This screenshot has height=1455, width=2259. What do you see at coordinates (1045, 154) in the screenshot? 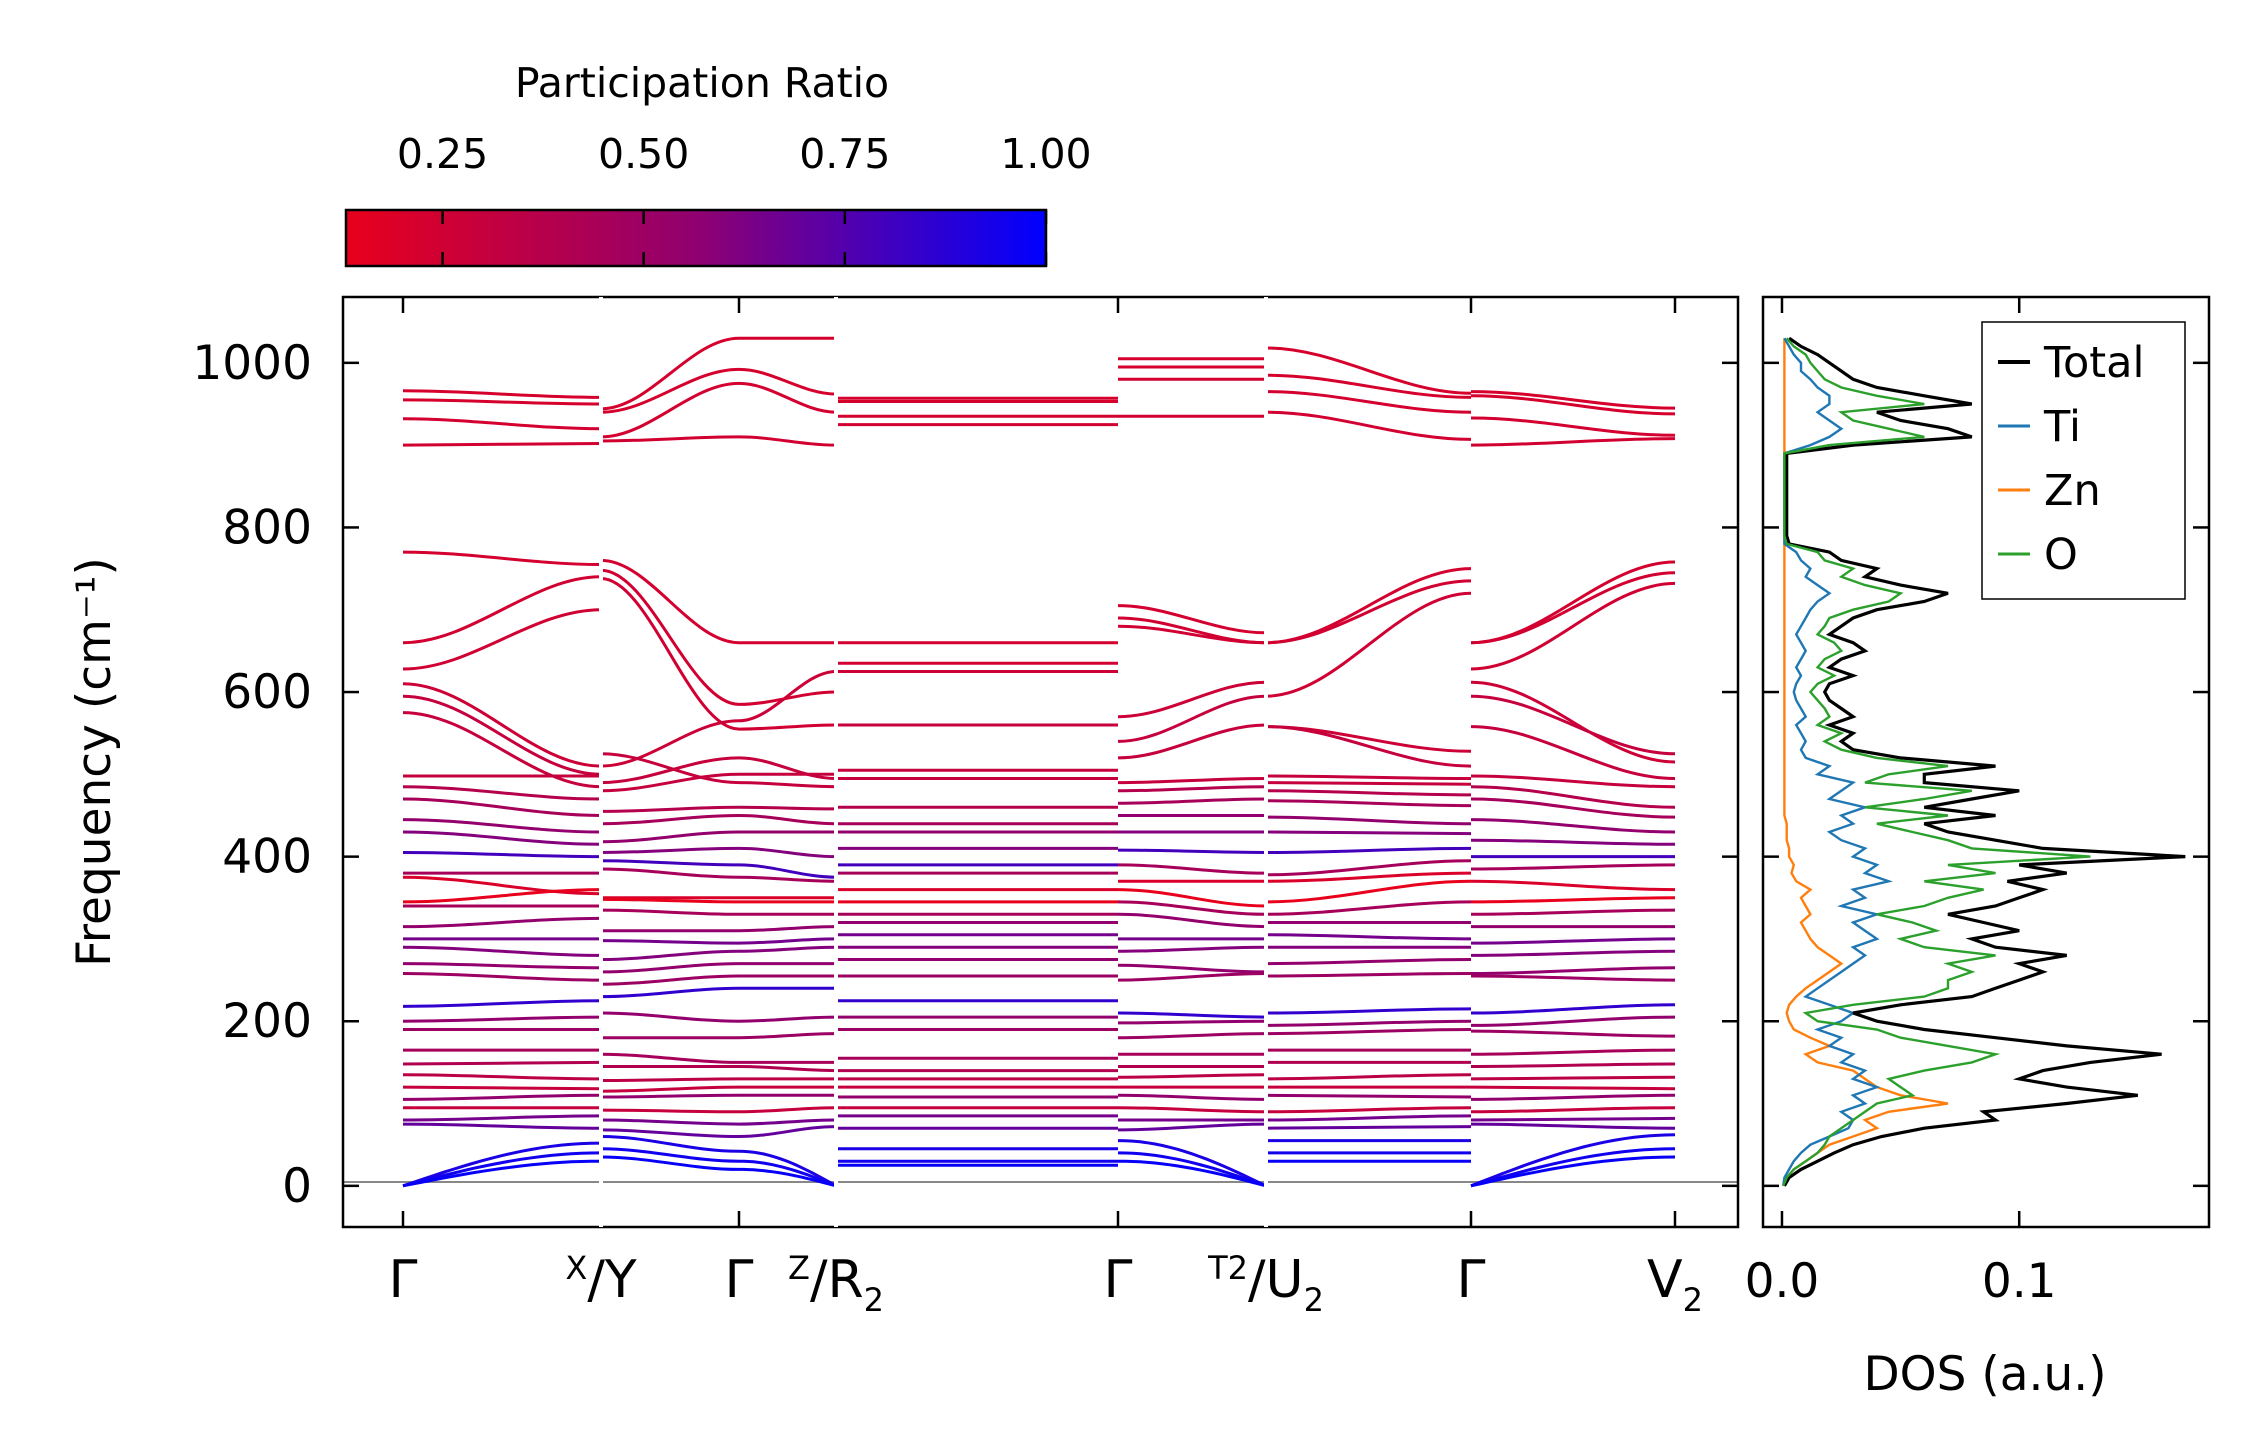
I see `colorbar-tick-label: 1.00` at bounding box center [1045, 154].